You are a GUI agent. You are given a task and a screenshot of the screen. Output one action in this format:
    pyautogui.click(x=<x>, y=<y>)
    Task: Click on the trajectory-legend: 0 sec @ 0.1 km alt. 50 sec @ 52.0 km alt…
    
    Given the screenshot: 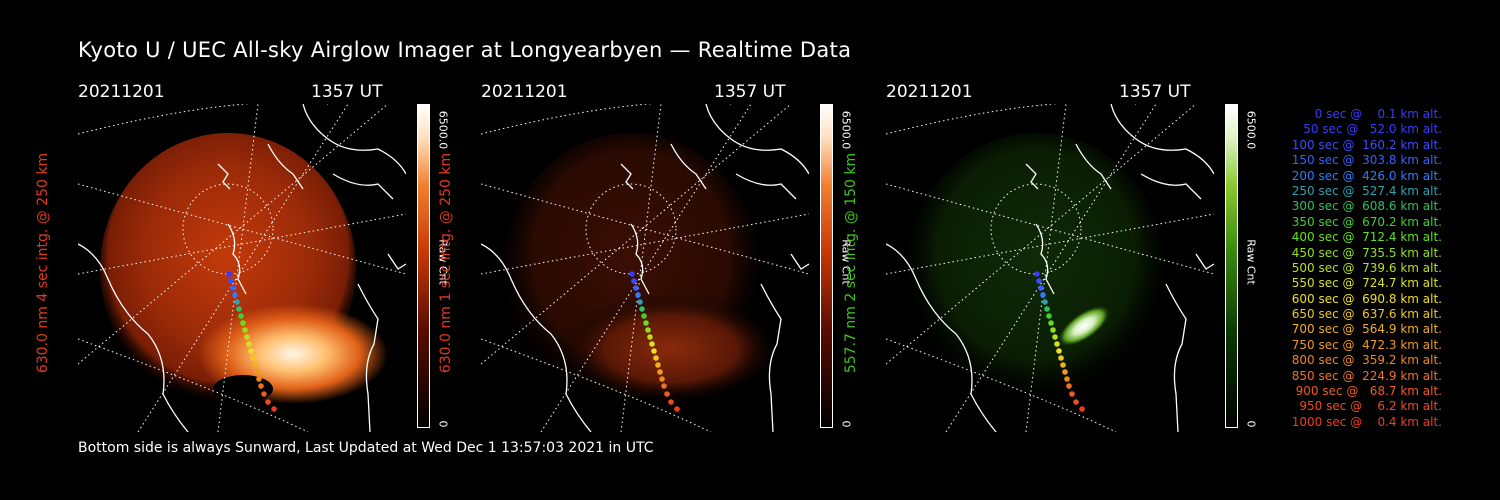 What is the action you would take?
    pyautogui.click(x=1351, y=268)
    